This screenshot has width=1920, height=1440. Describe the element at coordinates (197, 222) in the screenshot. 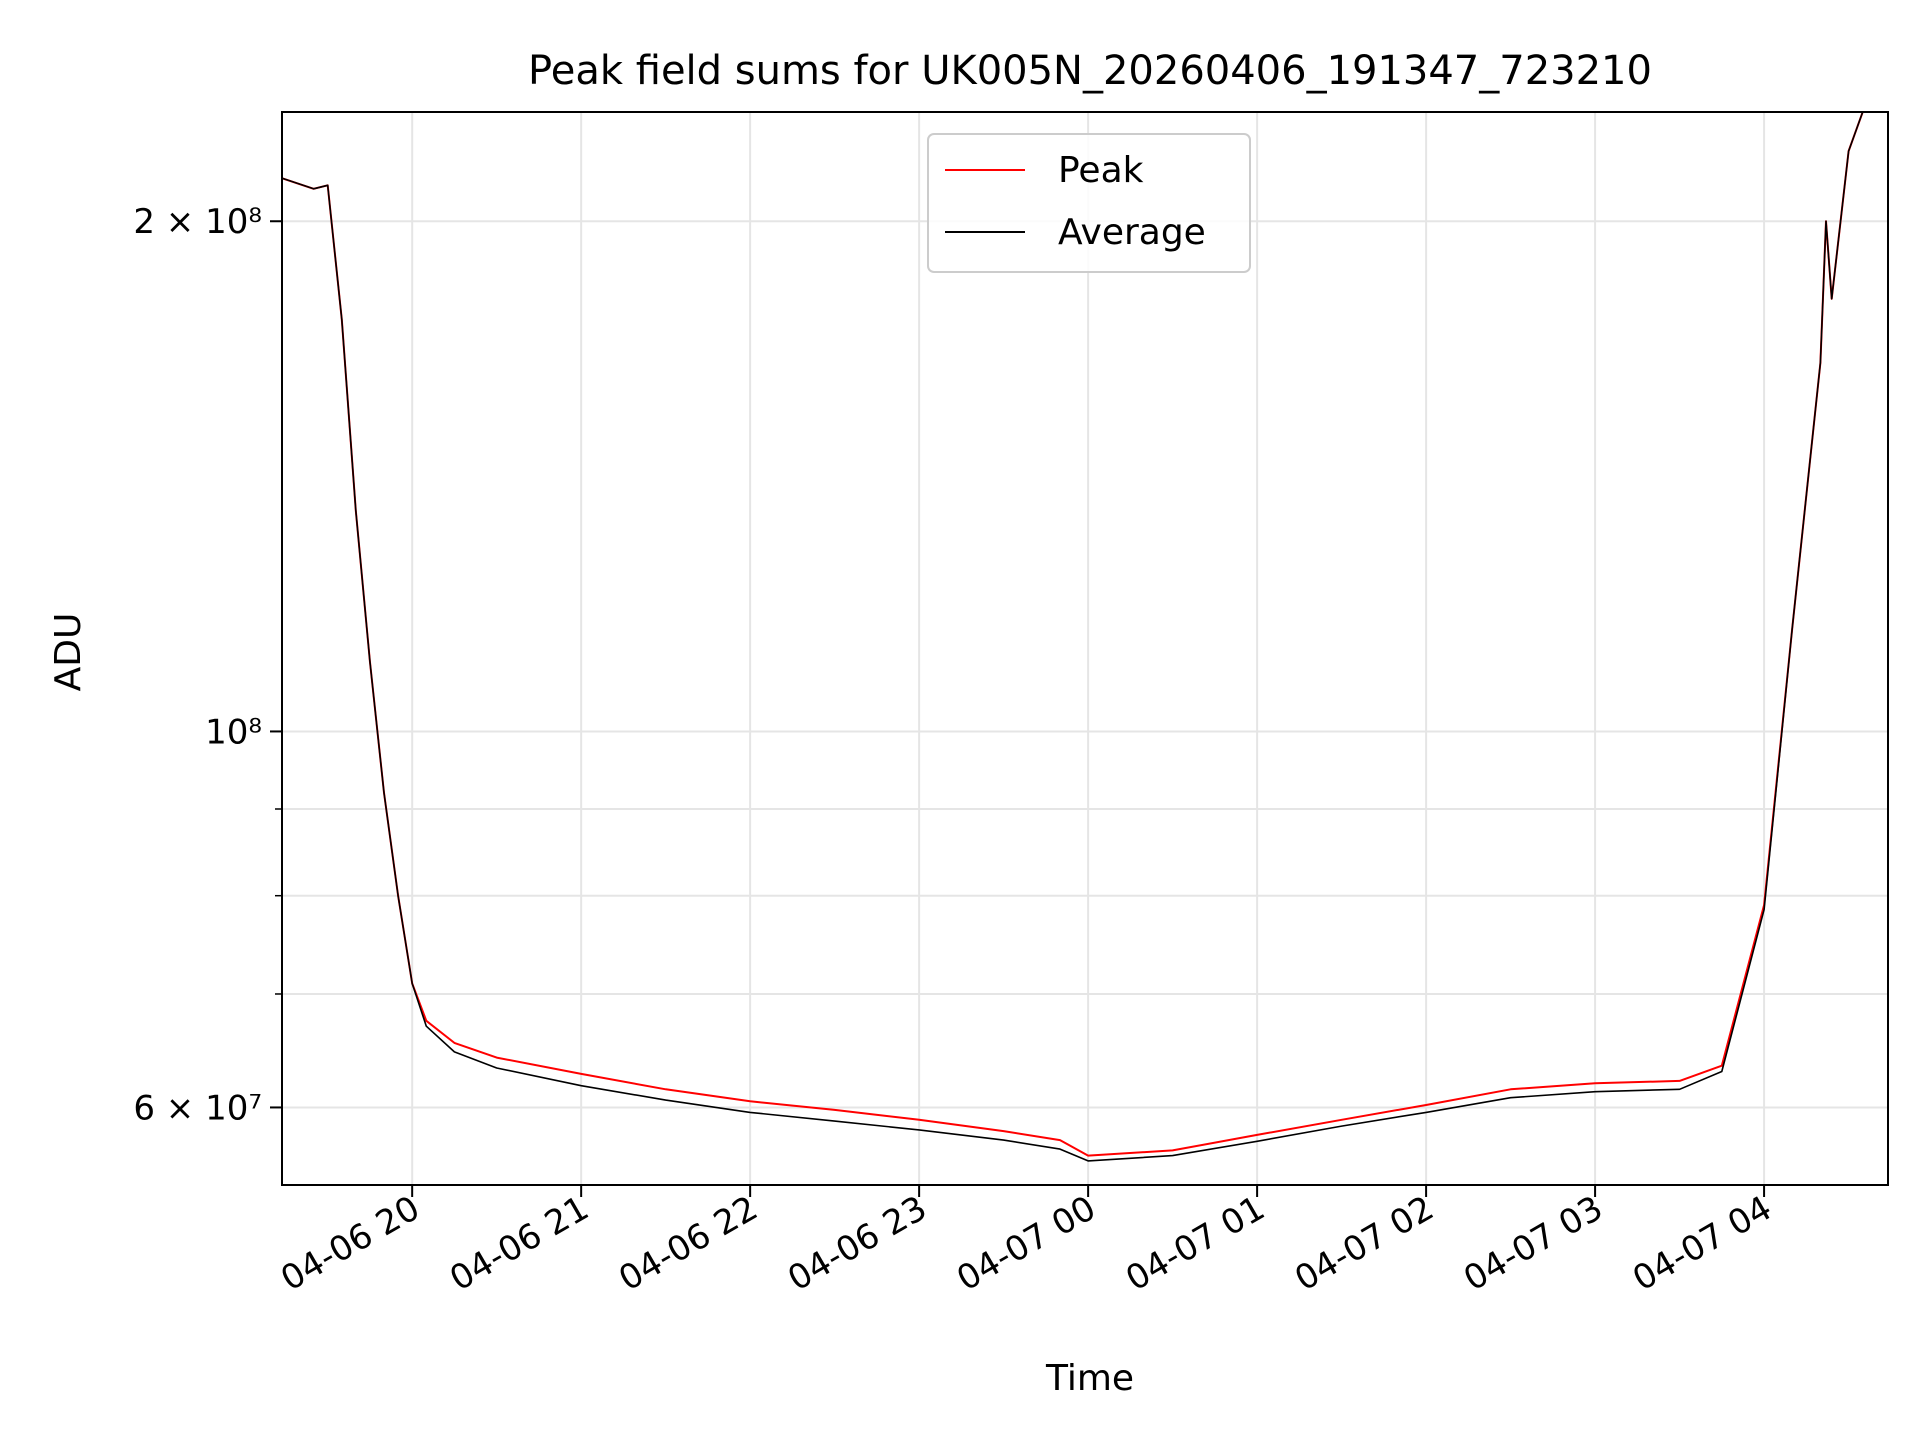

I see `y-tick-label: 2 × 10⁸` at that location.